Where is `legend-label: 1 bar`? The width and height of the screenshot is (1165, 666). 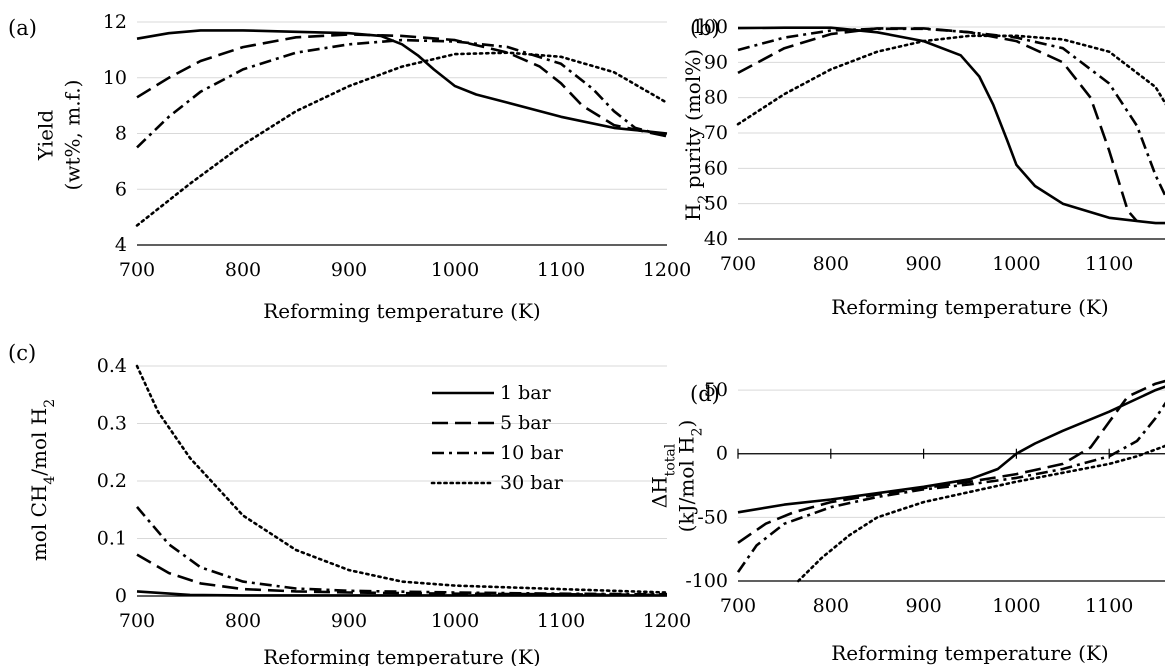 legend-label: 1 bar is located at coordinates (526, 393).